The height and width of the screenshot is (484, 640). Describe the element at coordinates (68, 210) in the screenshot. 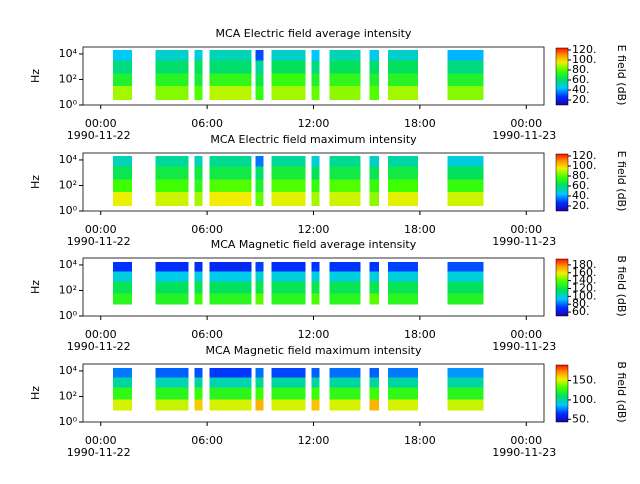

I see `y-tick-label: 10⁰` at that location.